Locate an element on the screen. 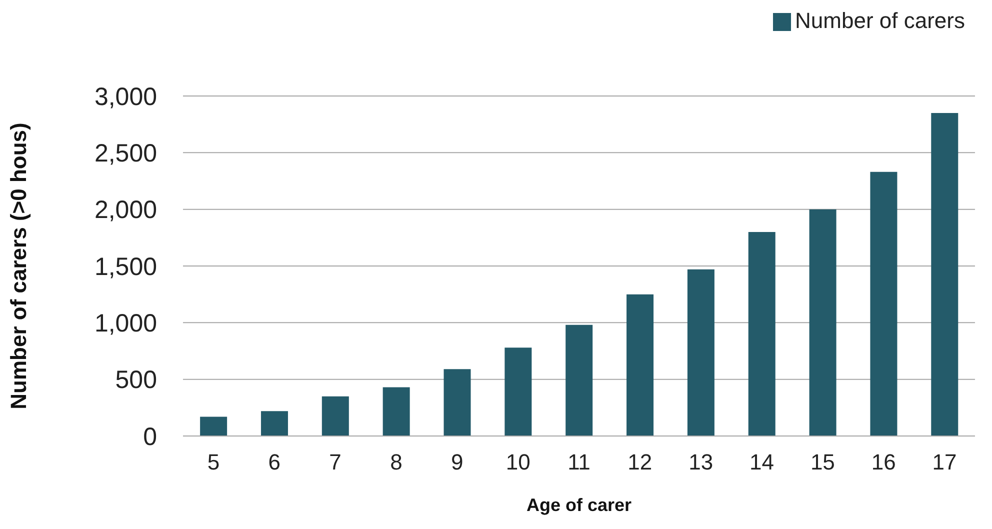 The image size is (992, 529). x-tick-label: 10 is located at coordinates (518, 462).